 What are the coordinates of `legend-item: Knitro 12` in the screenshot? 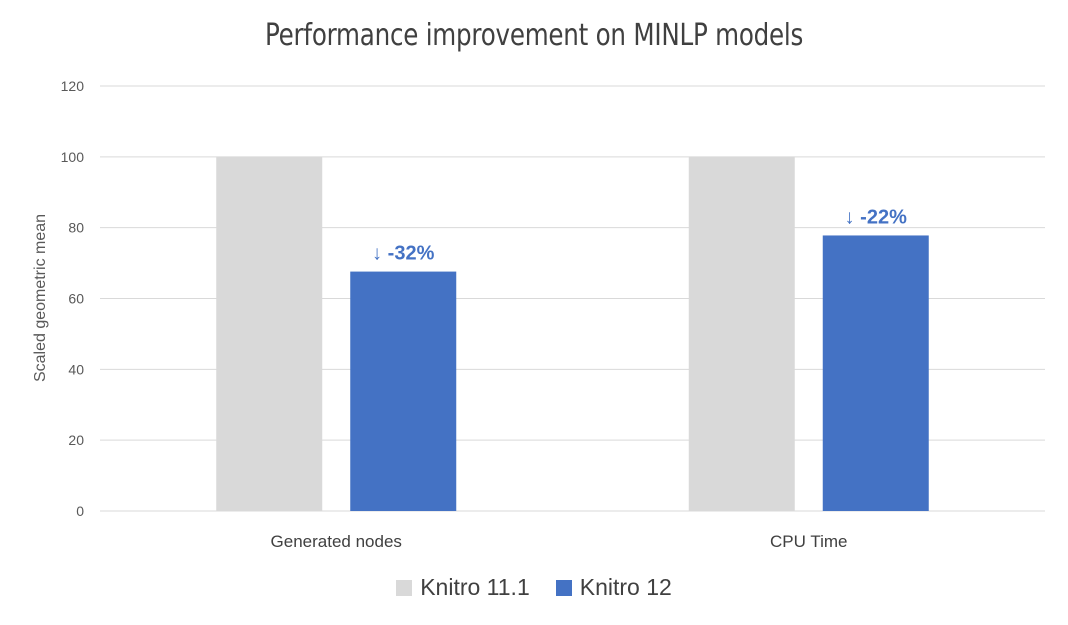 It's located at (613, 587).